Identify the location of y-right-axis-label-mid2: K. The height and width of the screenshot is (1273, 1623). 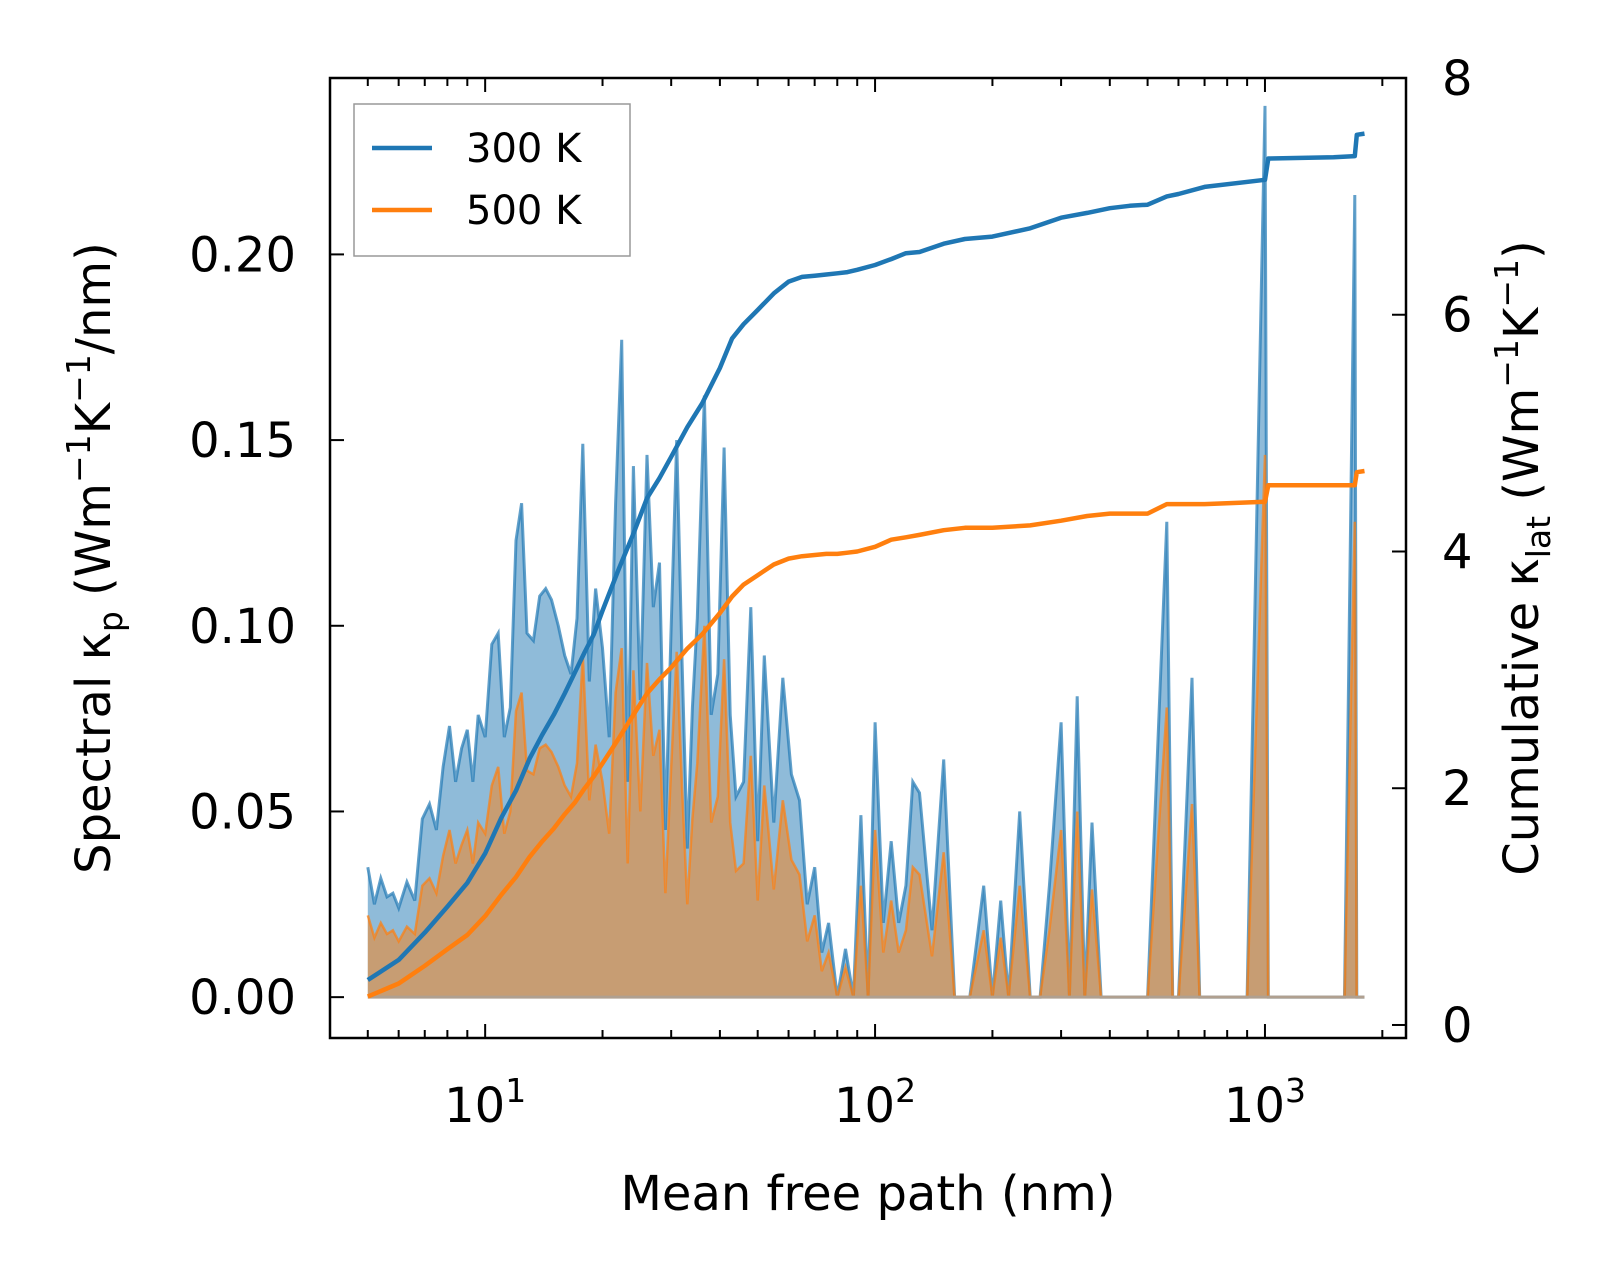
(1522, 322).